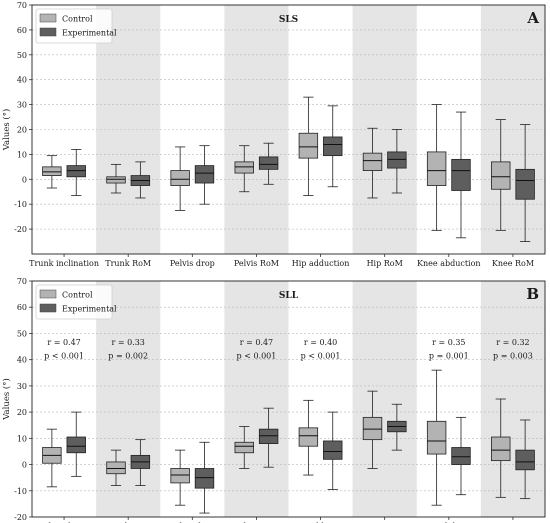 Image resolution: width=550 pixels, height=523 pixels. I want to click on annotation-p: p = 0.002, so click(128, 355).